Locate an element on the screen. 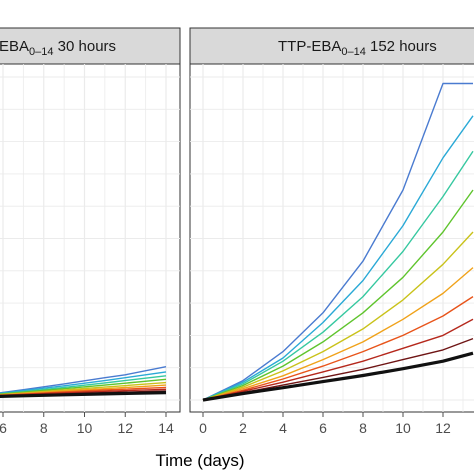 Image resolution: width=474 pixels, height=474 pixels. right-facet-strip: TTP-EBA0–14 152 hours is located at coordinates (331, 46).